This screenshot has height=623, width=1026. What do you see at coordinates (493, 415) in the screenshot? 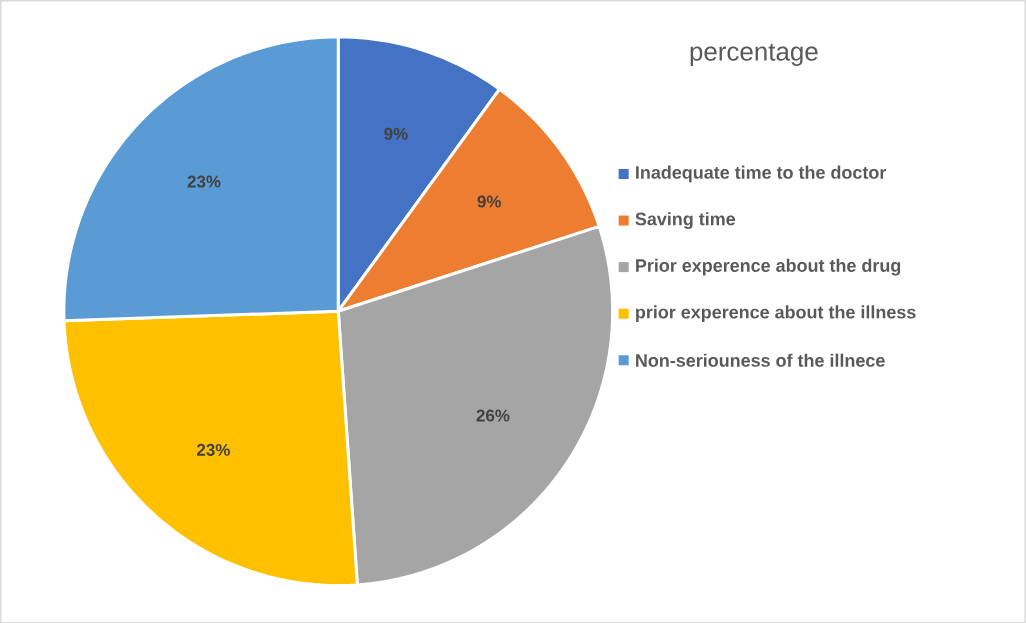
I see `data-label: 26%` at bounding box center [493, 415].